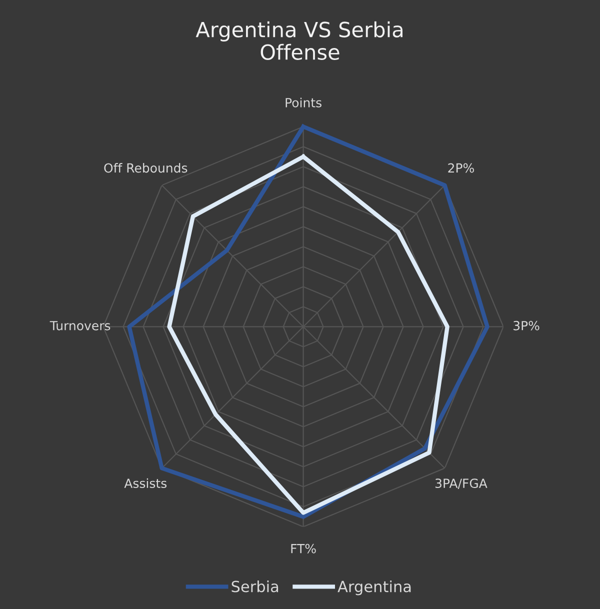 This screenshot has height=609, width=600. I want to click on spoke-label: Turnovers, so click(80, 325).